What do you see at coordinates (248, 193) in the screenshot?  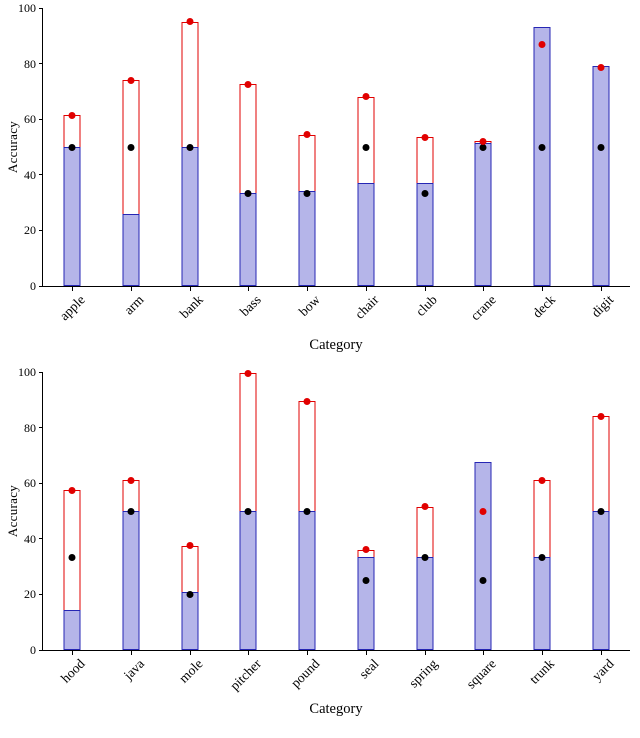 I see `black-marker-bass` at bounding box center [248, 193].